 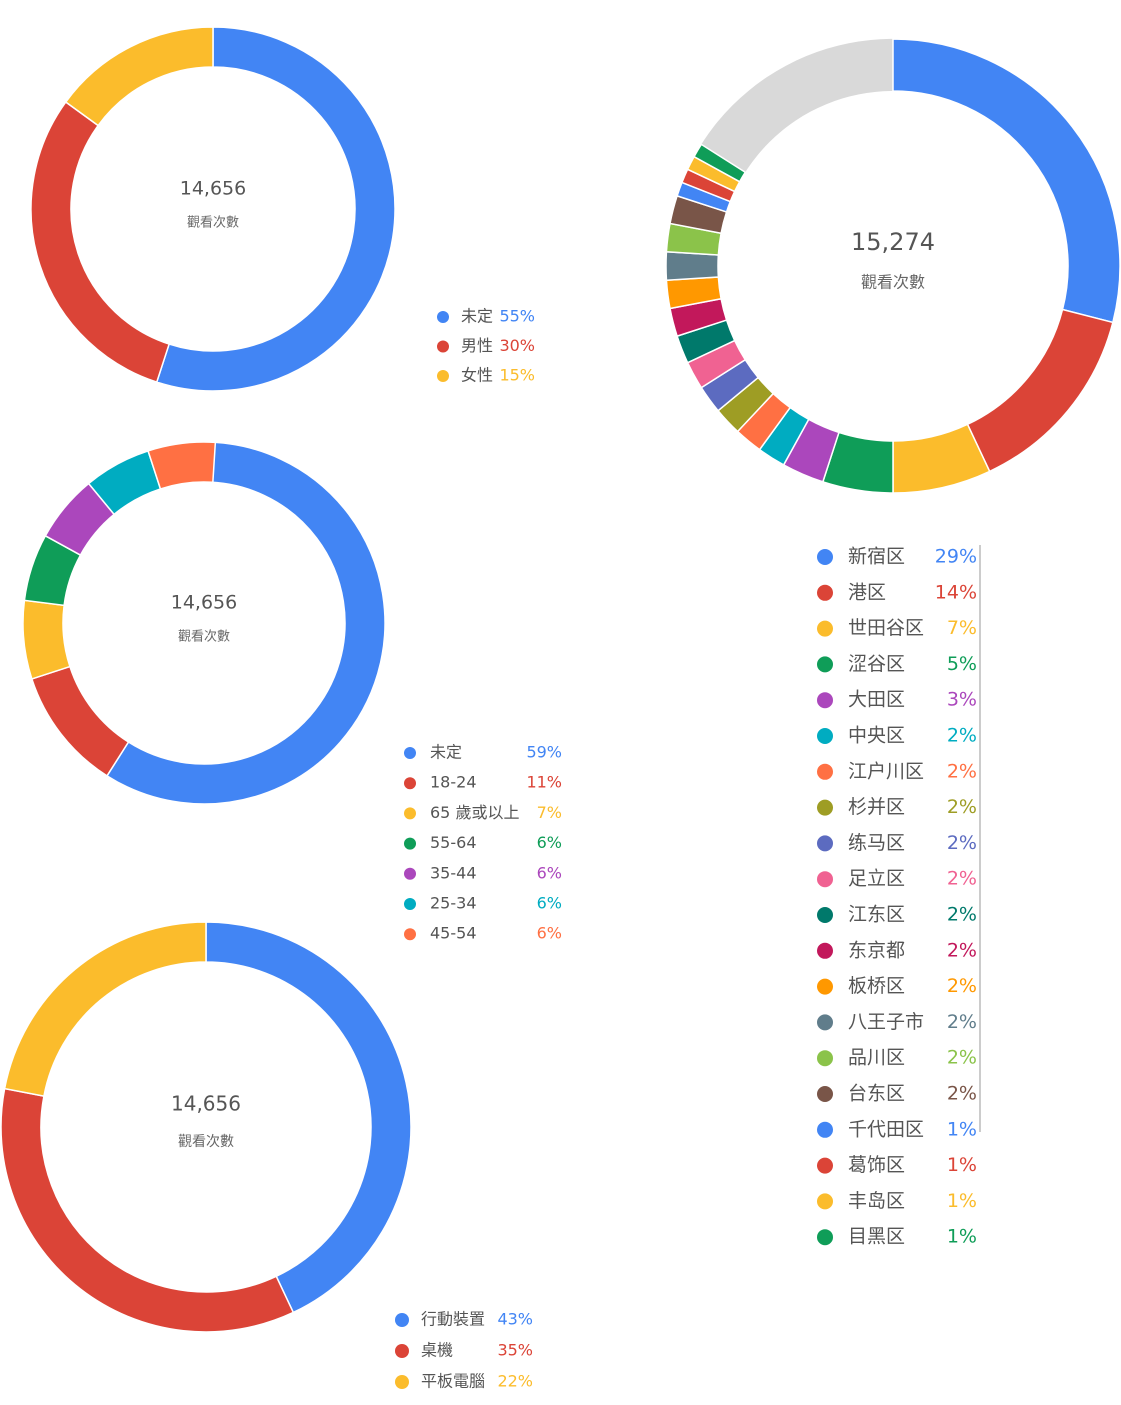 I want to click on legend-label: 江东区, so click(x=876, y=915).